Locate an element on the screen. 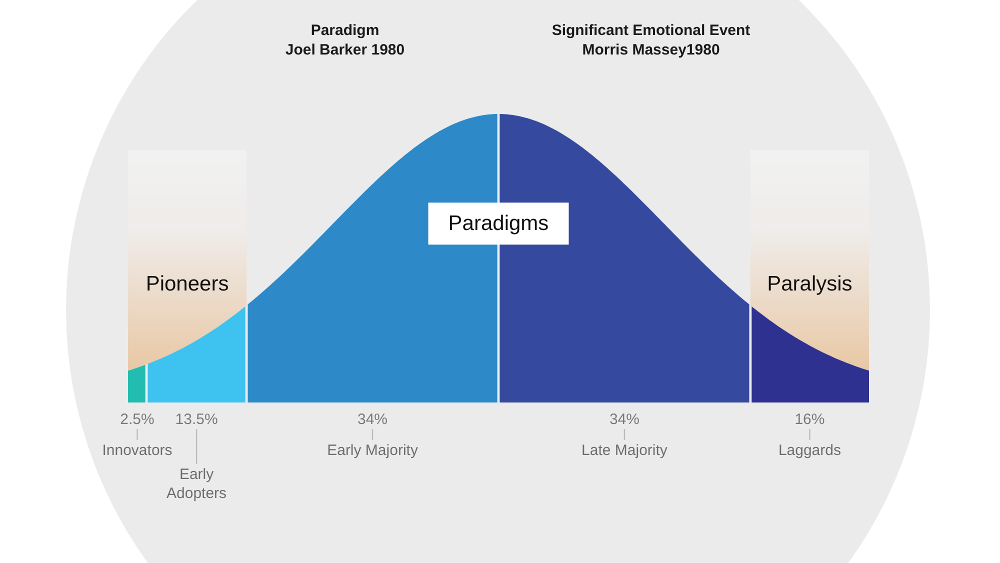 Image resolution: width=1000 pixels, height=563 pixels. data-label: 13.5% is located at coordinates (196, 419).